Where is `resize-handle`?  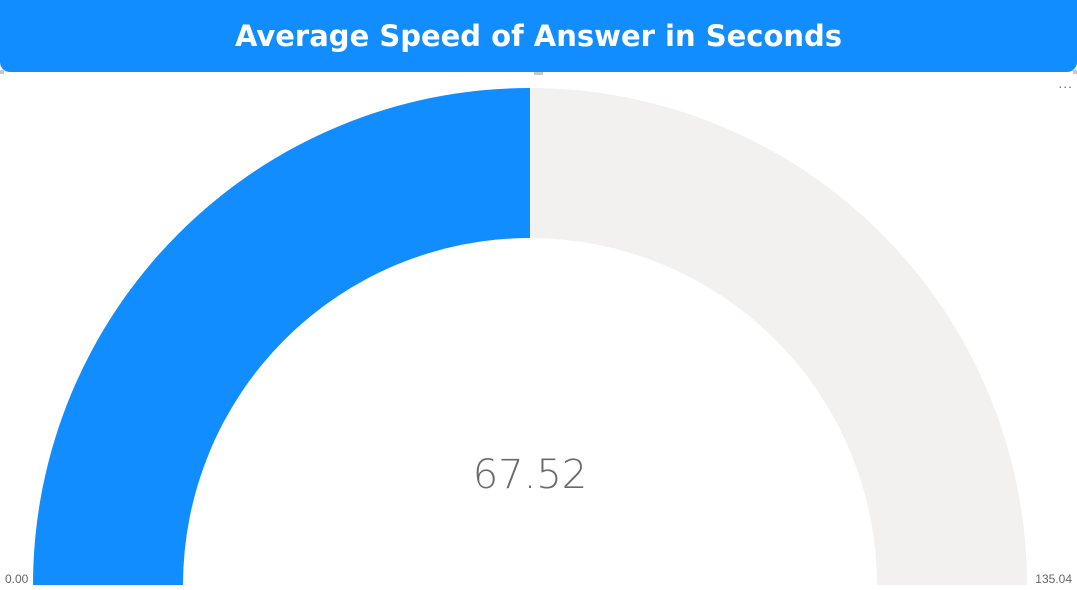 resize-handle is located at coordinates (538, 73).